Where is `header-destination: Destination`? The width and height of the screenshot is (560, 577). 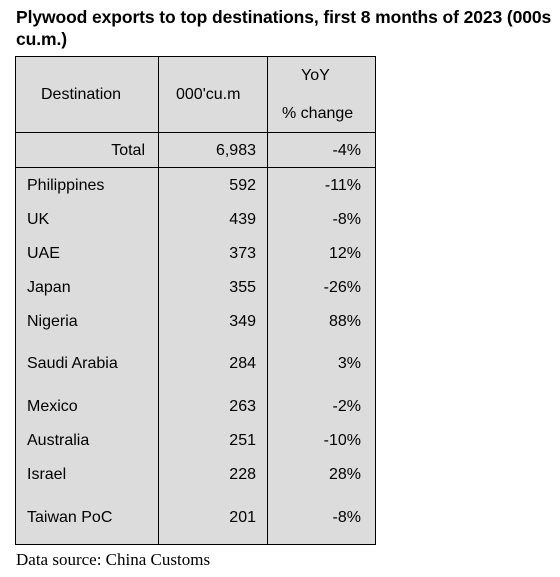 header-destination: Destination is located at coordinates (81, 94).